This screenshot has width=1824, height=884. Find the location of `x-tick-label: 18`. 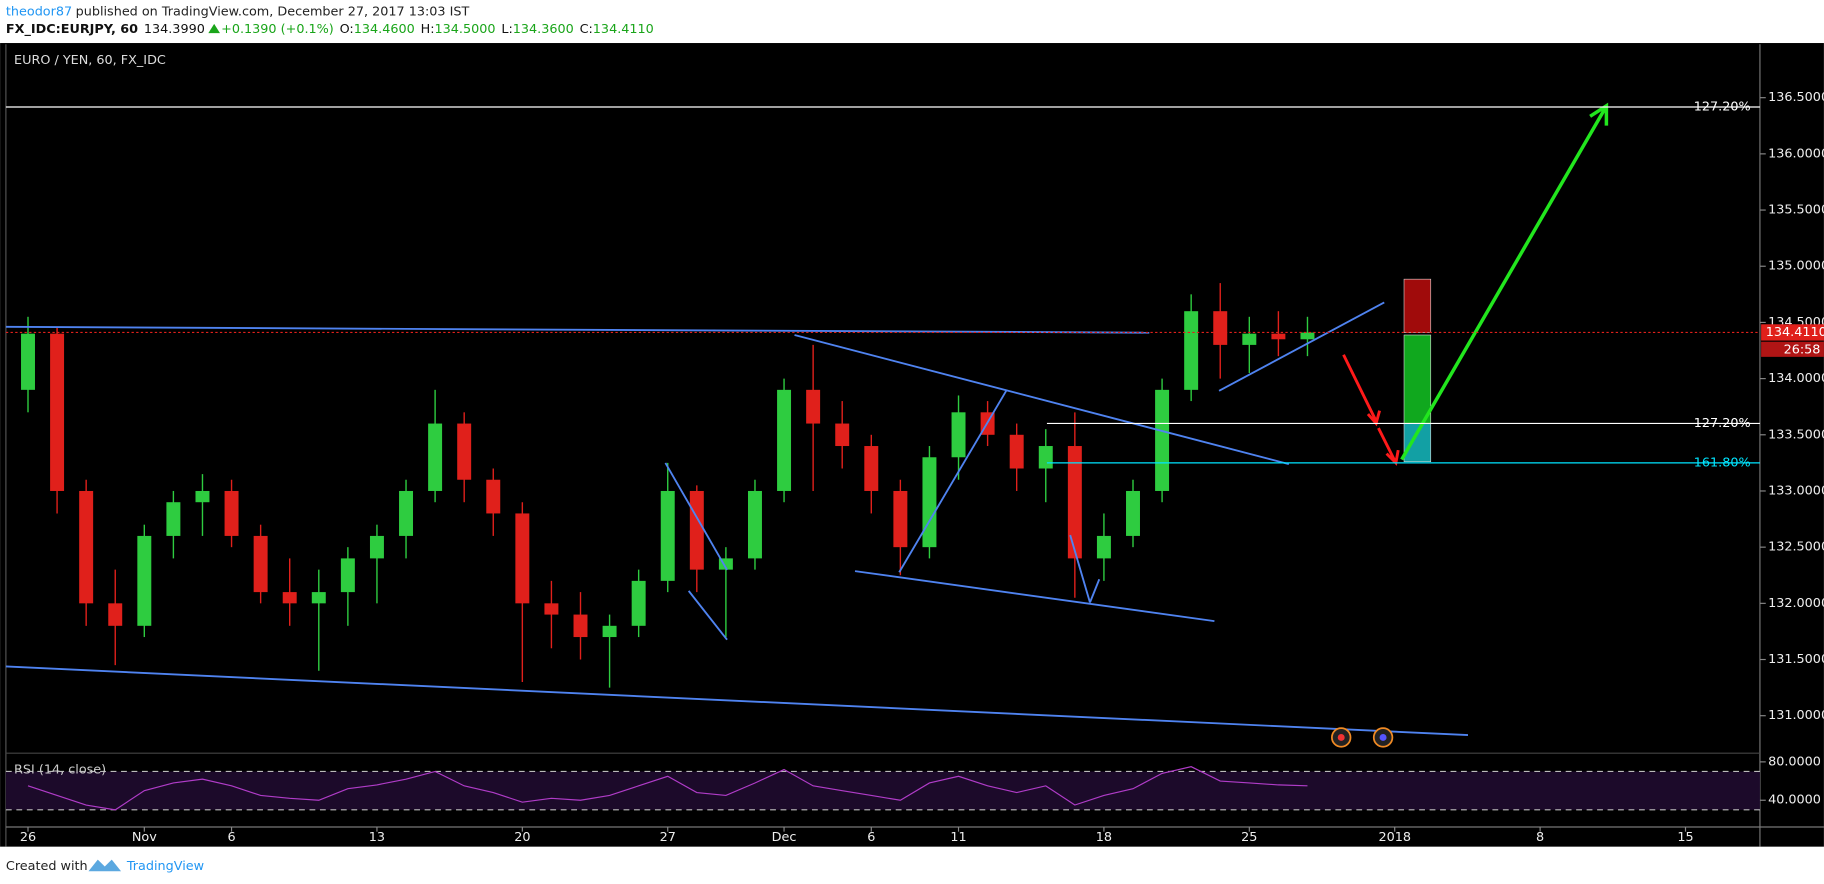

x-tick-label: 18 is located at coordinates (1104, 837).